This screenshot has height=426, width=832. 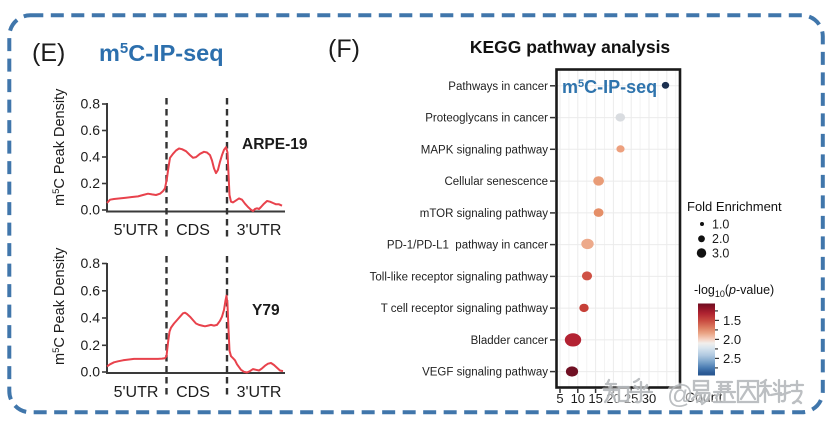 What do you see at coordinates (344, 49) in the screenshot?
I see `svg-text: (F)` at bounding box center [344, 49].